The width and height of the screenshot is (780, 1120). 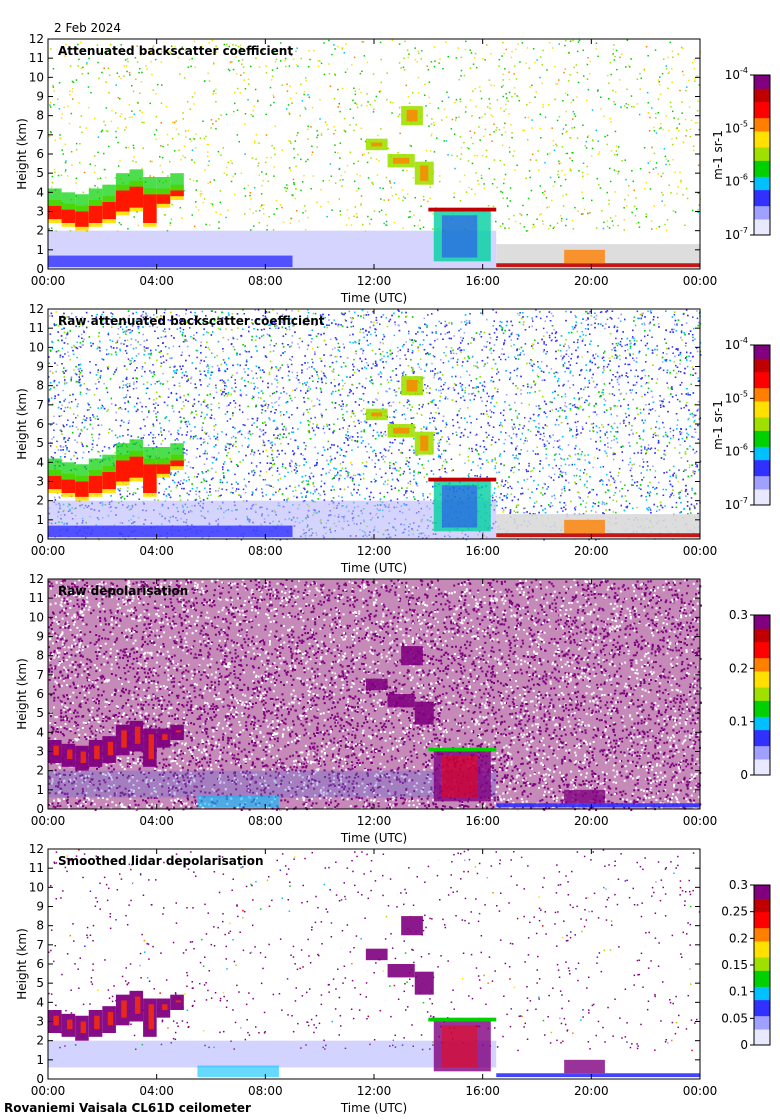 What do you see at coordinates (87, 28) in the screenshot?
I see `date-label: 2 Feb 2024` at bounding box center [87, 28].